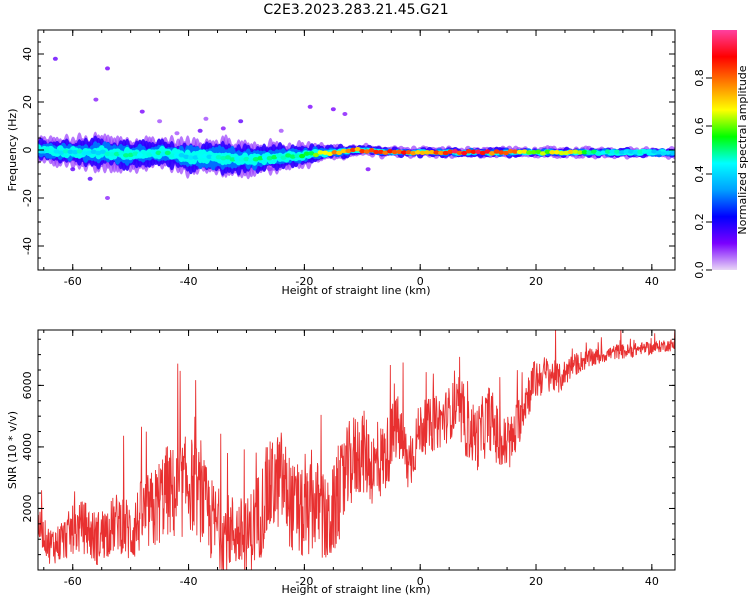 The image size is (750, 600). What do you see at coordinates (699, 126) in the screenshot?
I see `colorbar-tick-label: 0.6` at bounding box center [699, 126].